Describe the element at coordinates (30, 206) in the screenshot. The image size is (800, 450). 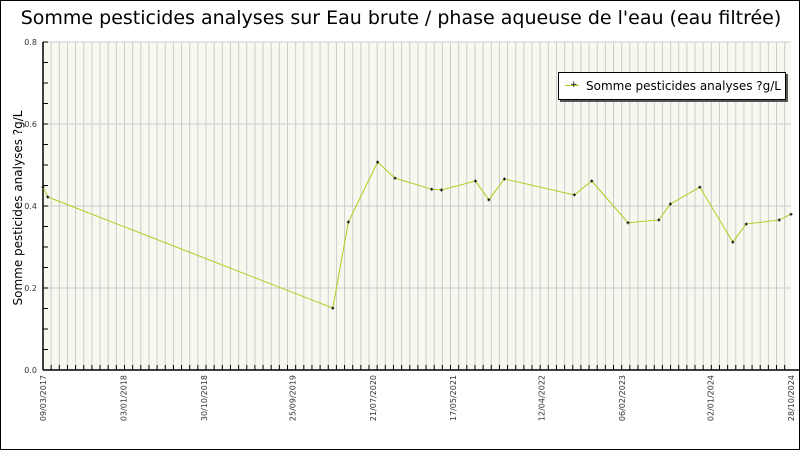
I see `y-tick-label: 0.4` at that location.